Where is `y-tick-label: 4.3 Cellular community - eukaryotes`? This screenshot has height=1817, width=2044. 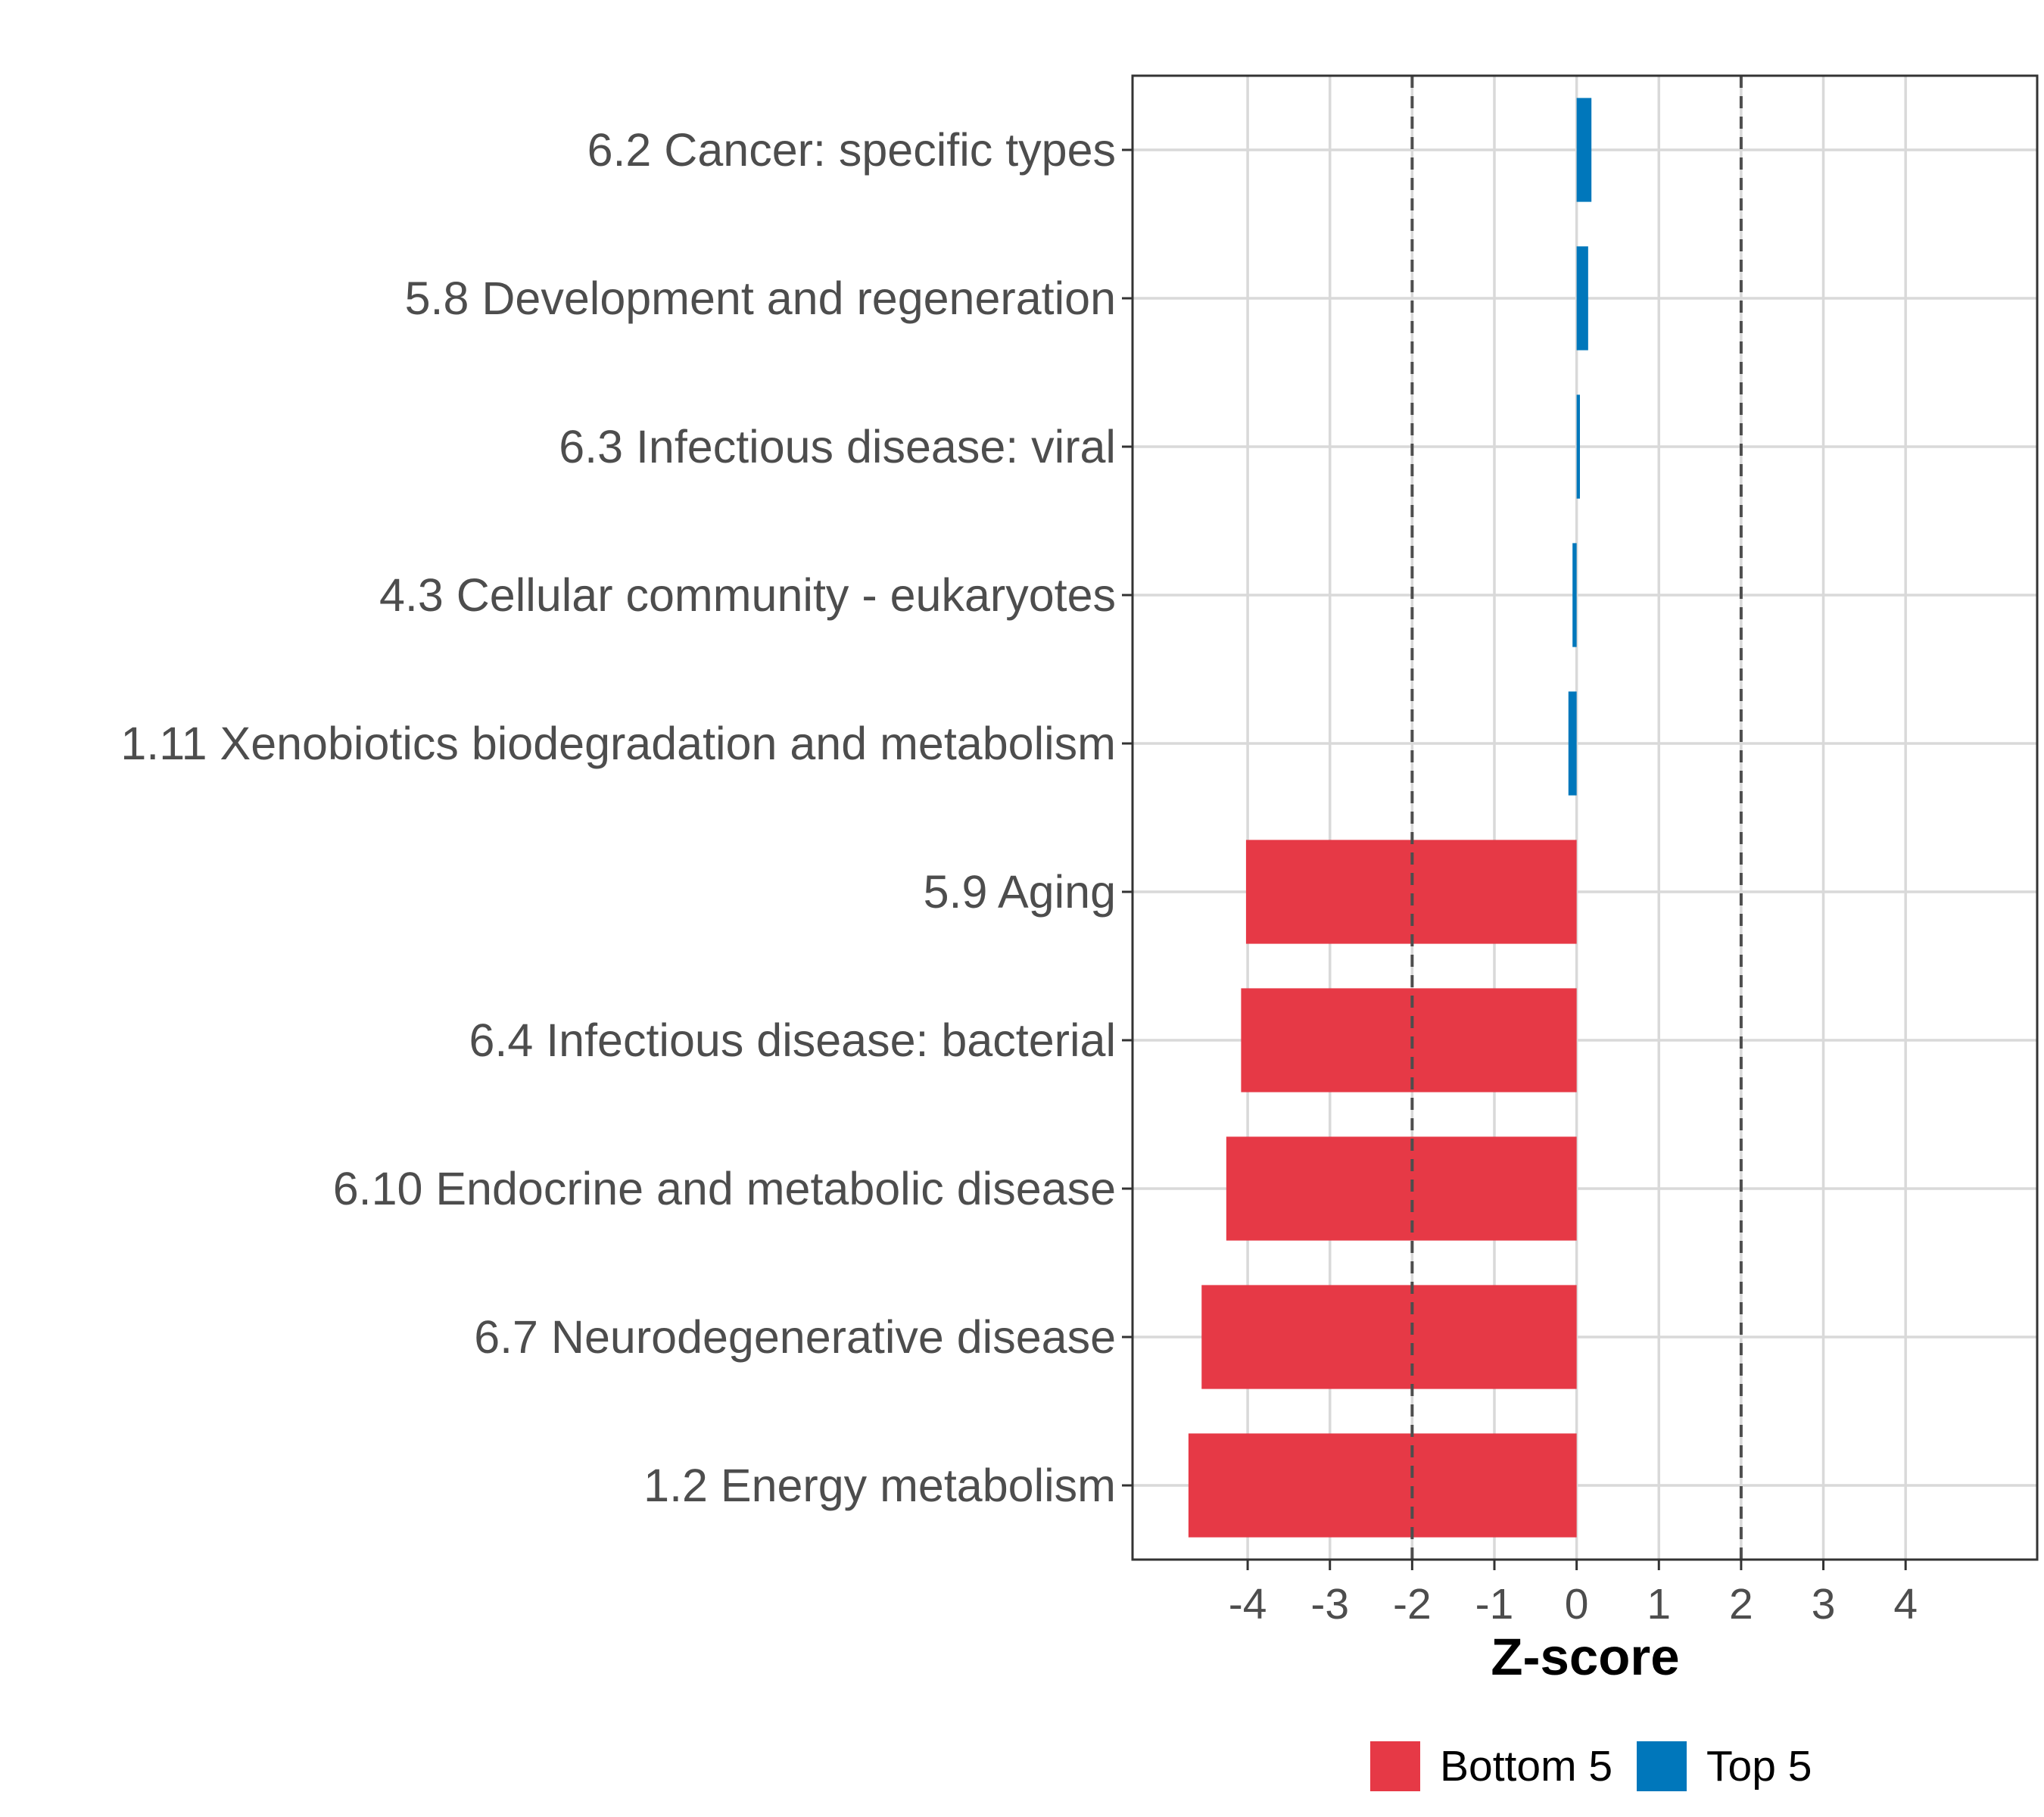
y-tick-label: 4.3 Cellular community - eukaryotes is located at coordinates (747, 595).